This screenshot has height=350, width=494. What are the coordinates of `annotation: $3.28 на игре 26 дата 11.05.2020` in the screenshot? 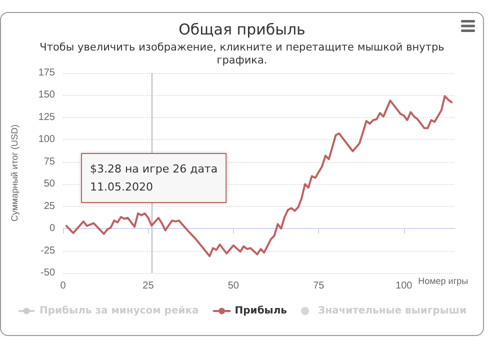 It's located at (154, 178).